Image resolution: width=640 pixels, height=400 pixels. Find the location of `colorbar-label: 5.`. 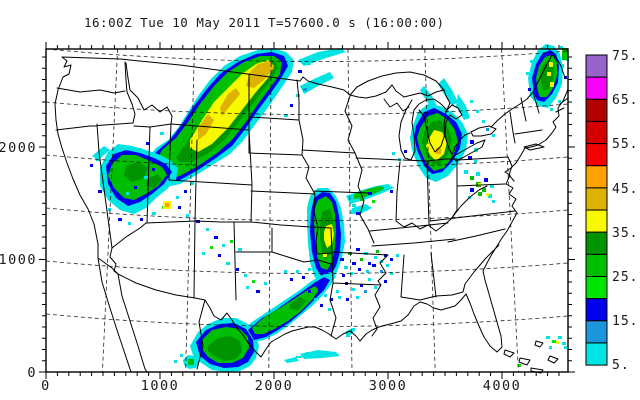

colorbar-label: 5. is located at coordinates (621, 365).